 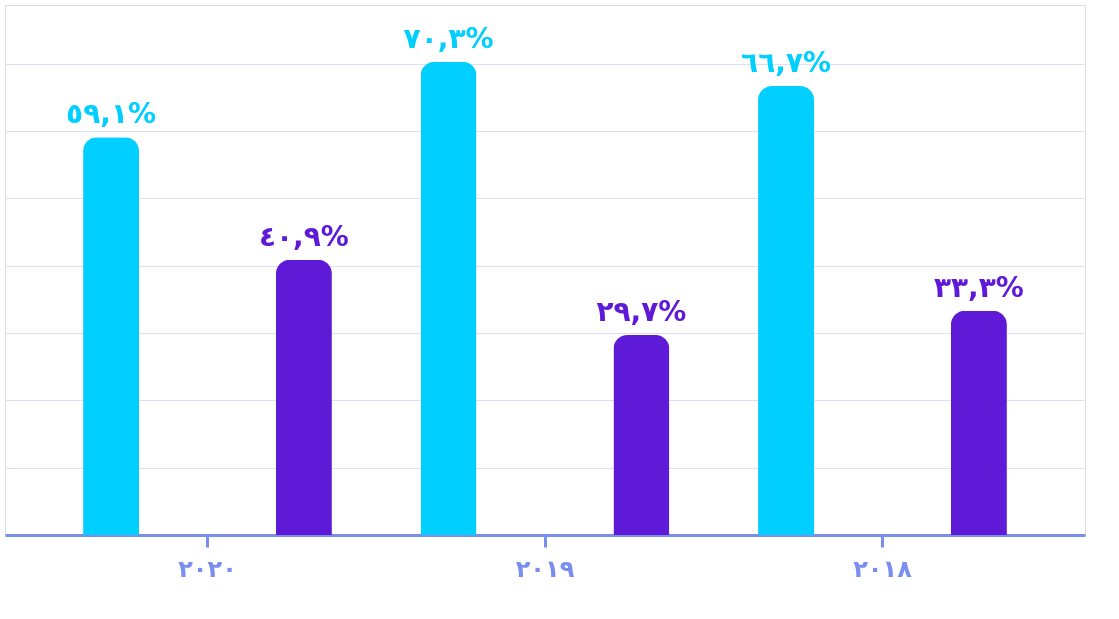 I want to click on data-label: ٦٦,٧%, so click(x=786, y=63).